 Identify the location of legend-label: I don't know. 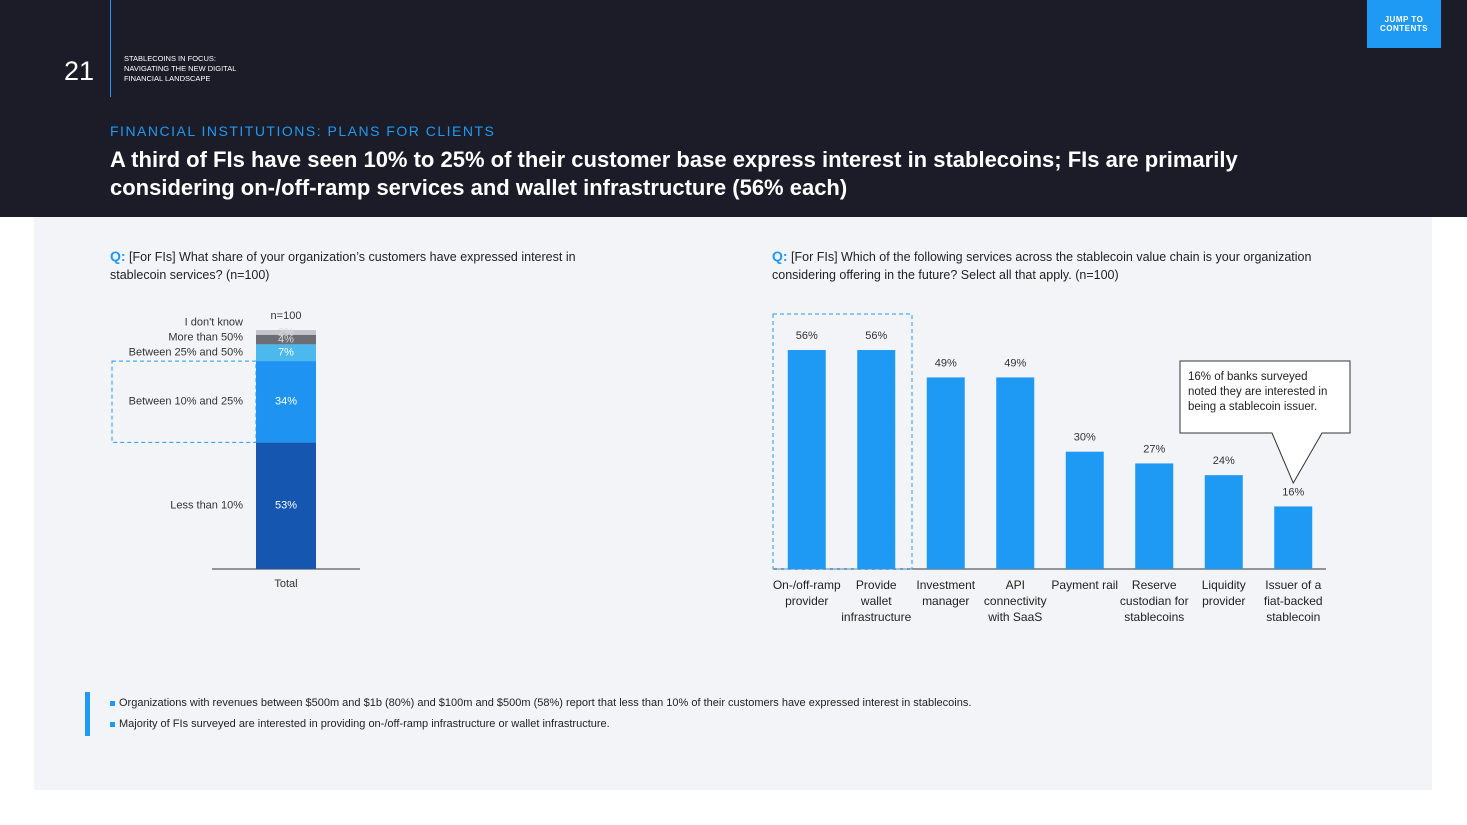
(214, 323).